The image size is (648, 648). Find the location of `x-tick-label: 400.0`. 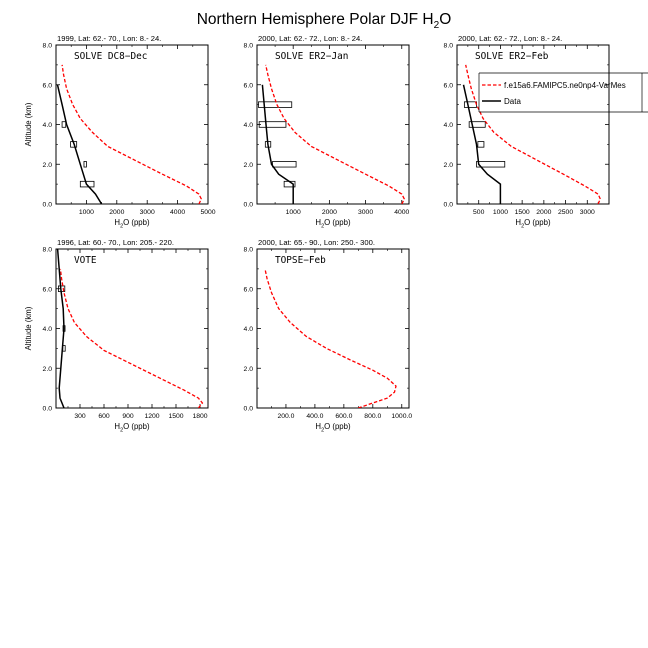

x-tick-label: 400.0 is located at coordinates (314, 416).